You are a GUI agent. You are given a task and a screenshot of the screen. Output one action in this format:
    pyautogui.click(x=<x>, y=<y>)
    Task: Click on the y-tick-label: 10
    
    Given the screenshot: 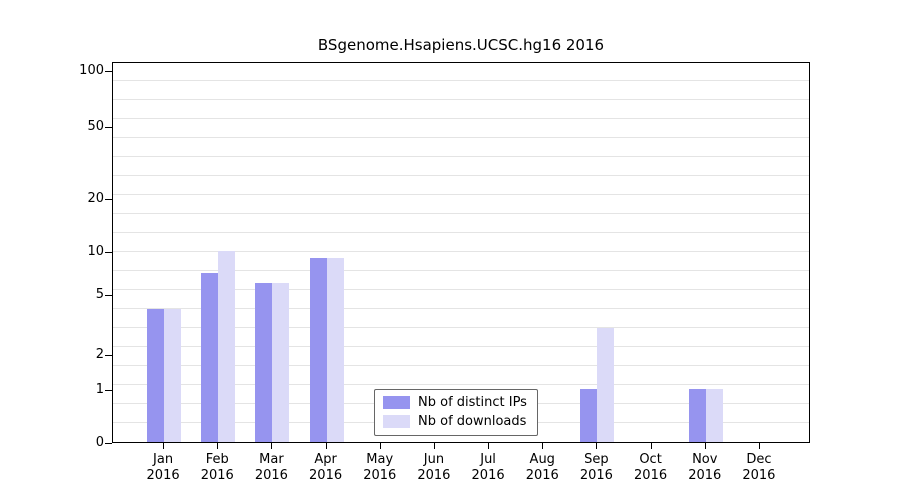 What is the action you would take?
    pyautogui.click(x=95, y=252)
    